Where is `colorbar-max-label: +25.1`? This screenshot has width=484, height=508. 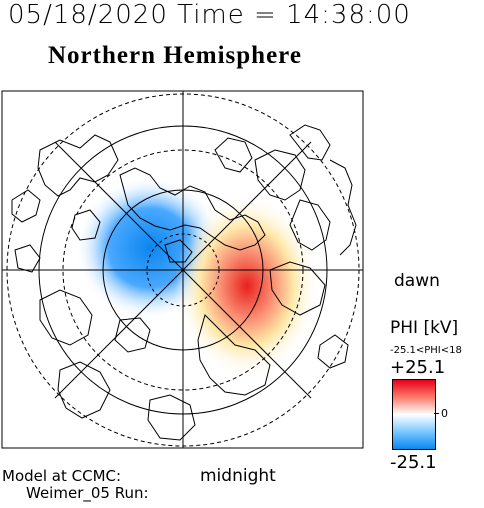 colorbar-max-label: +25.1 is located at coordinates (418, 367).